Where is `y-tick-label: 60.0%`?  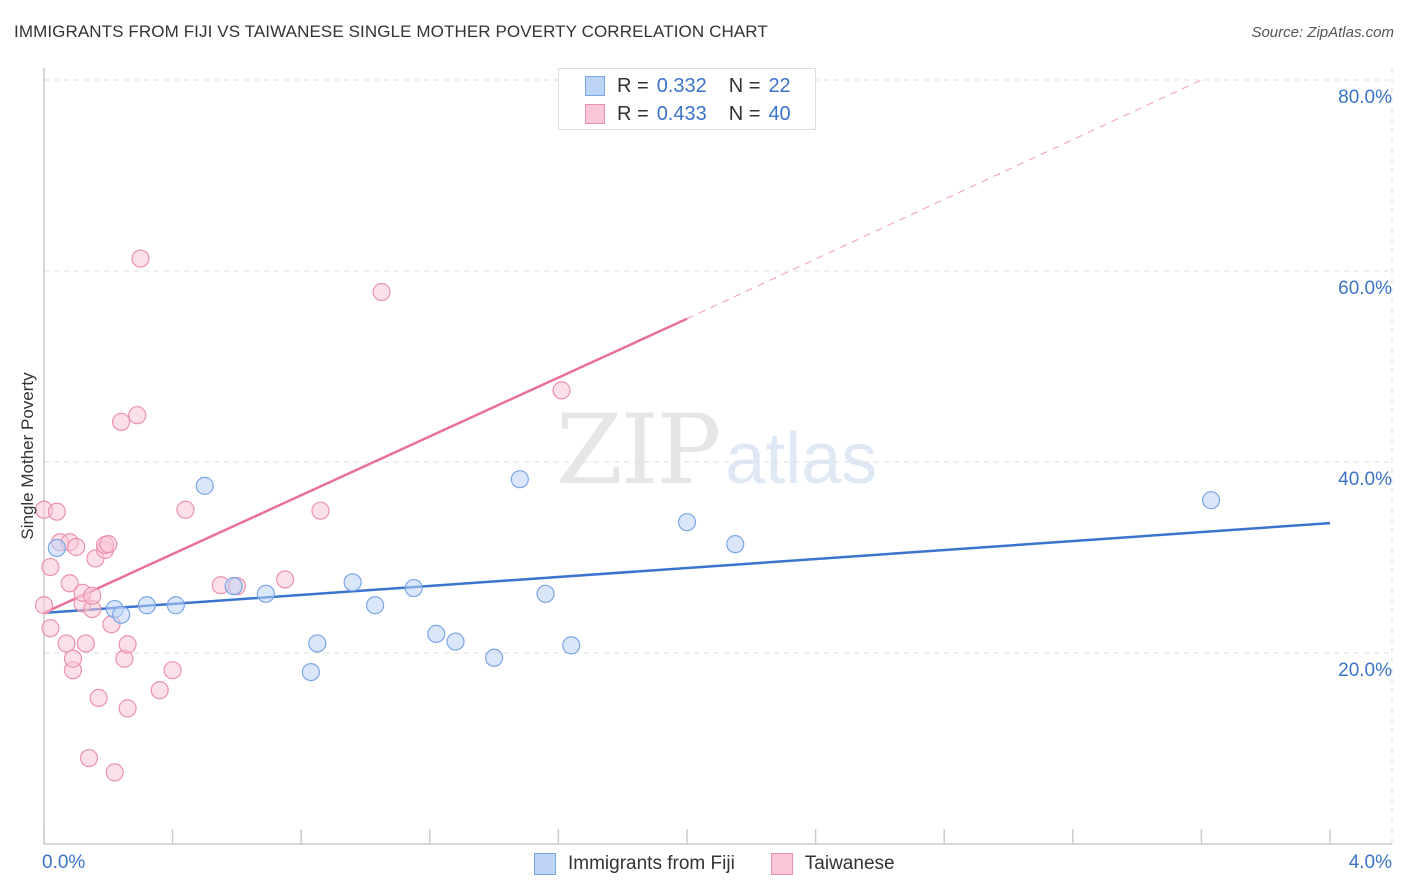
y-tick-label: 60.0% is located at coordinates (1365, 288).